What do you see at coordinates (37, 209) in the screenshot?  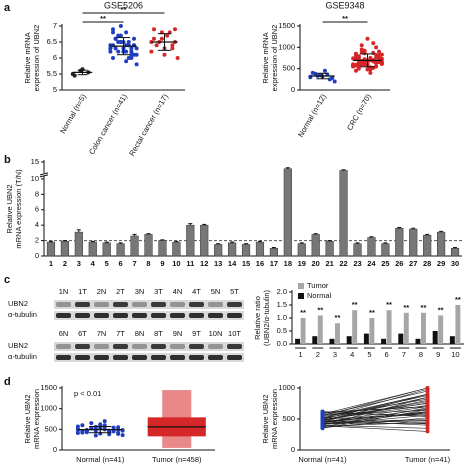 I see `y-tick-label: 6` at bounding box center [37, 209].